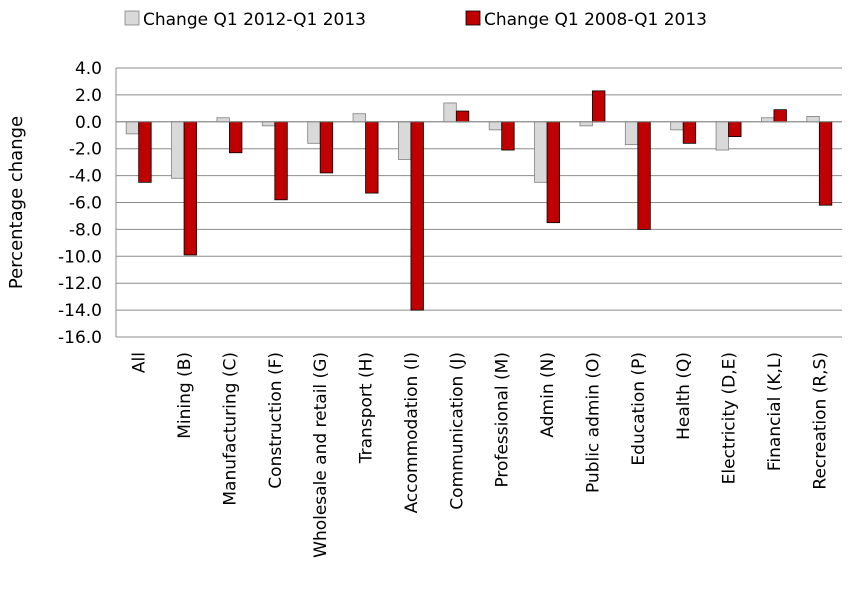 The image size is (854, 608). Describe the element at coordinates (140, 362) in the screenshot. I see `x-tick-label: All` at that location.